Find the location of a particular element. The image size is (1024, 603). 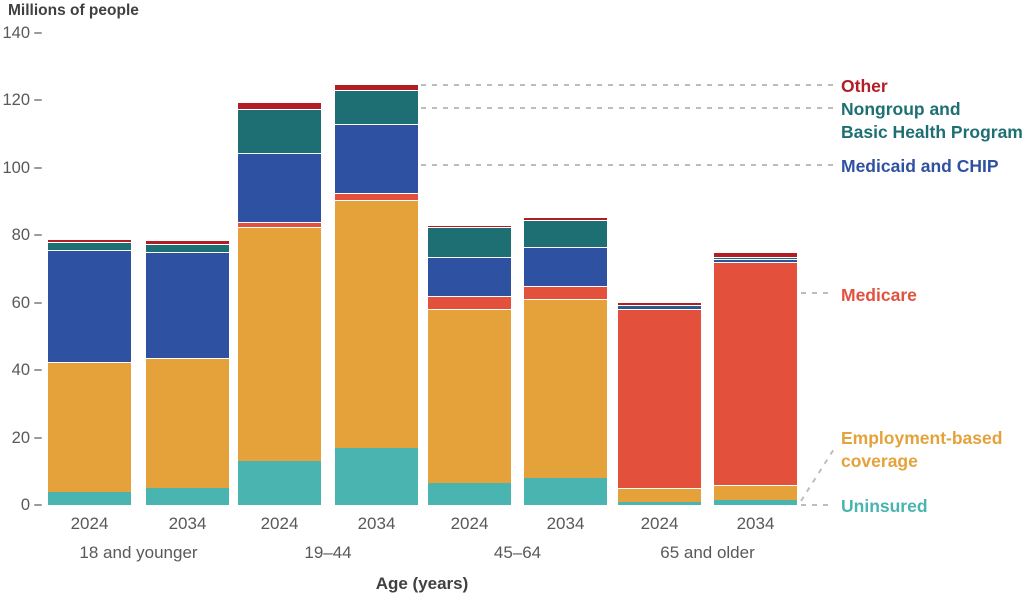

y-tick-label: 0 is located at coordinates (25, 505).